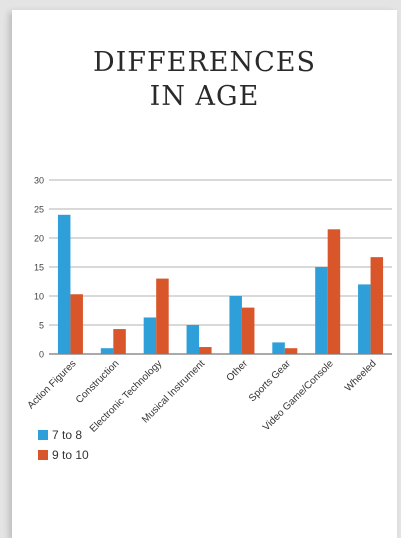 This screenshot has height=538, width=401. I want to click on chart-title-line-2: IN AGE, so click(204, 96).